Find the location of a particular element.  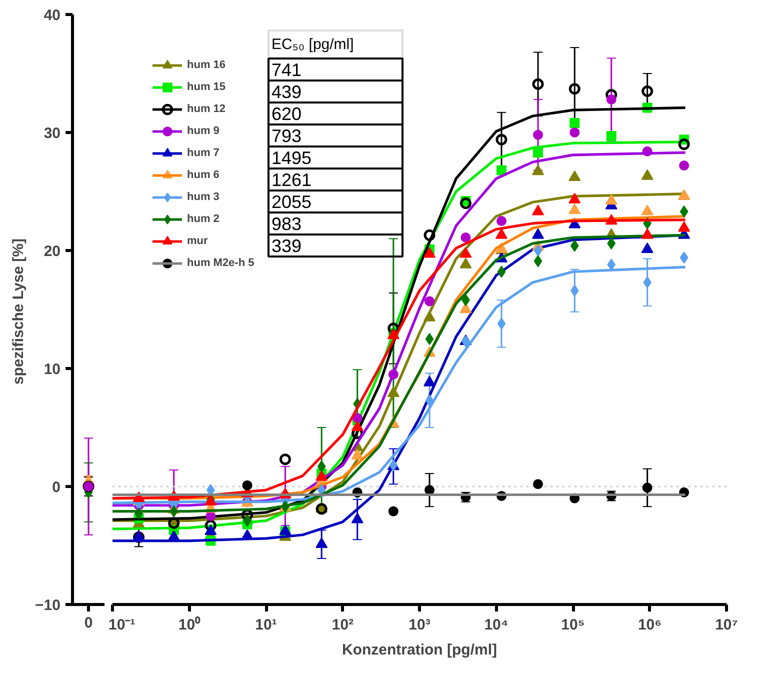

annotation: 983 is located at coordinates (287, 224).